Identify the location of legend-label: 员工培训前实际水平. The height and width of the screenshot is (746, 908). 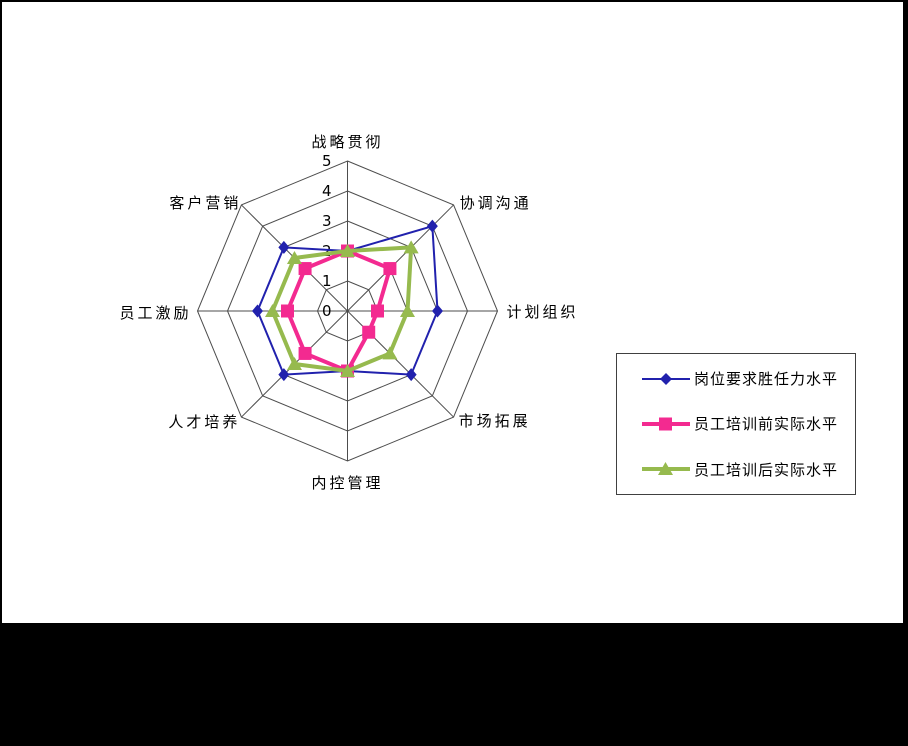
(766, 424).